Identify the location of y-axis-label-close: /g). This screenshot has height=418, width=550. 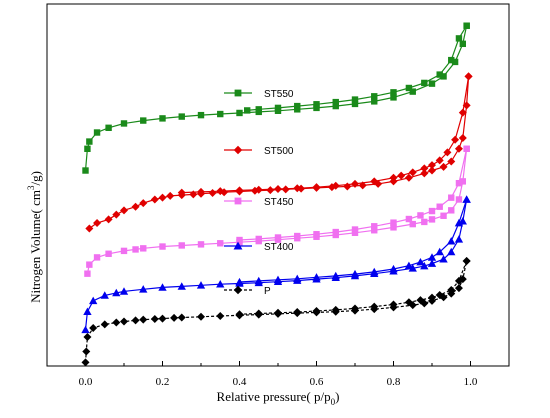
(35, 178).